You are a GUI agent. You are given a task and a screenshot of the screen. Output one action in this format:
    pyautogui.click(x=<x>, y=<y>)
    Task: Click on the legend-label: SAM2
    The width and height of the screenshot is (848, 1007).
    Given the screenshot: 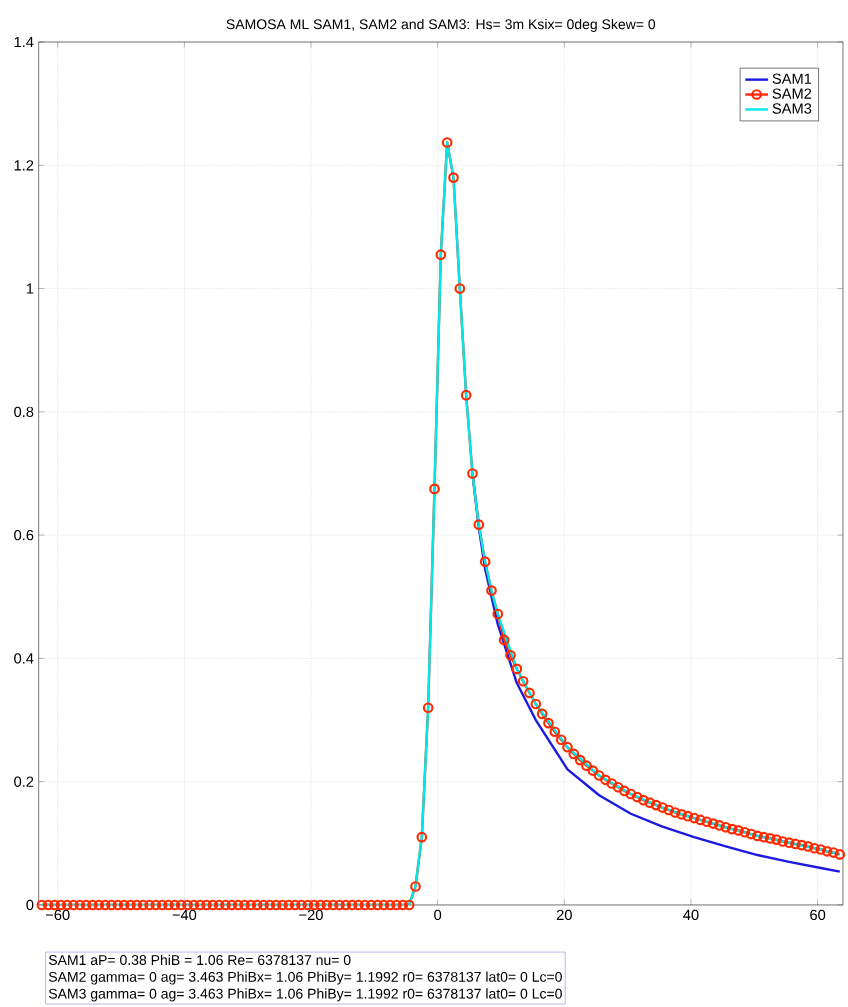 What is the action you would take?
    pyautogui.click(x=792, y=93)
    